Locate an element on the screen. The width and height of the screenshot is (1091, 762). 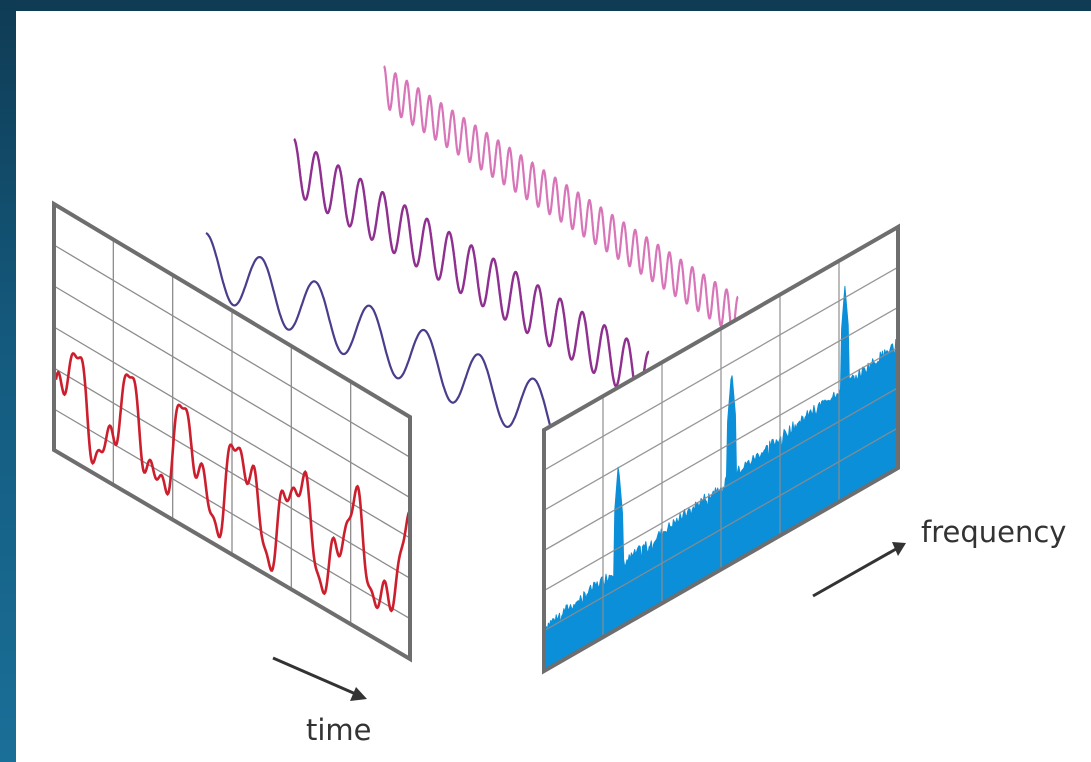
time-axis-arrow is located at coordinates (319, 678).